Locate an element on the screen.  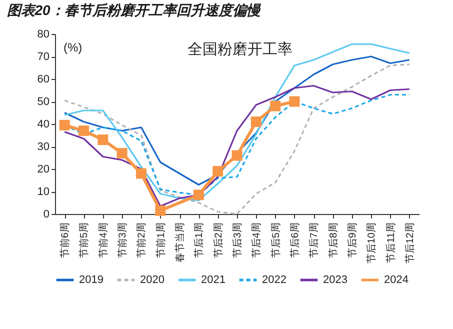
legend-label: 2019 is located at coordinates (91, 280).